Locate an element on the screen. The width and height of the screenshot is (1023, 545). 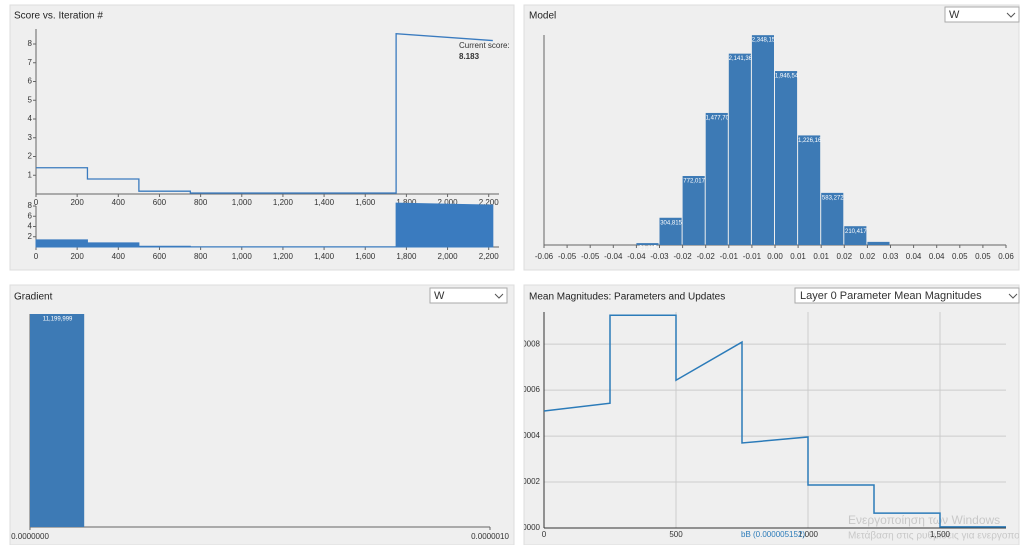
x-tick-label: 0.0000000 is located at coordinates (30, 536).